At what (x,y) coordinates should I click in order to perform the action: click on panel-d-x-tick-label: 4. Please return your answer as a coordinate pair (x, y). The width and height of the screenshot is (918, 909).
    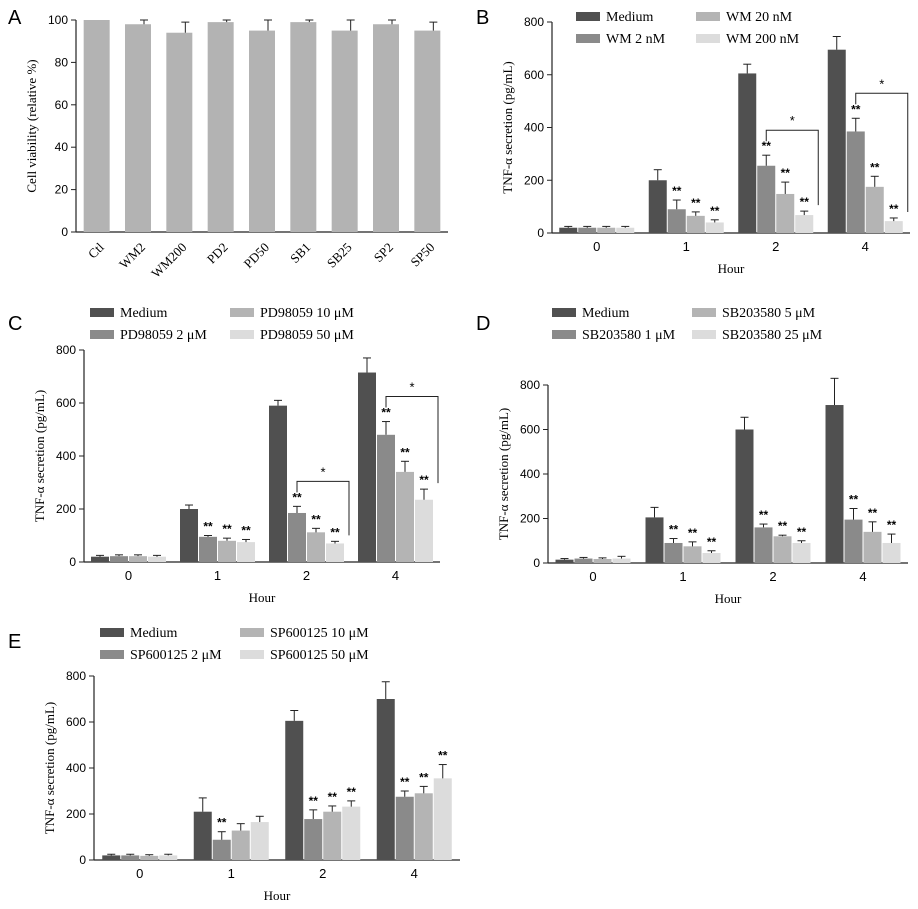
    Looking at the image, I should click on (862, 576).